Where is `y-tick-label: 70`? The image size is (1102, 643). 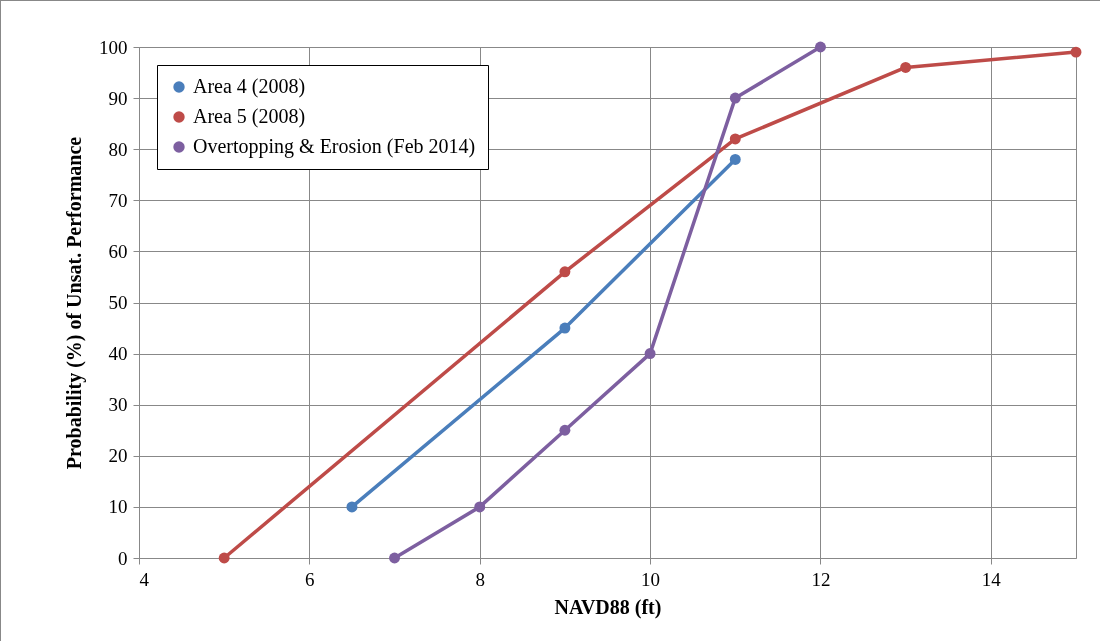
y-tick-label: 70 is located at coordinates (118, 200).